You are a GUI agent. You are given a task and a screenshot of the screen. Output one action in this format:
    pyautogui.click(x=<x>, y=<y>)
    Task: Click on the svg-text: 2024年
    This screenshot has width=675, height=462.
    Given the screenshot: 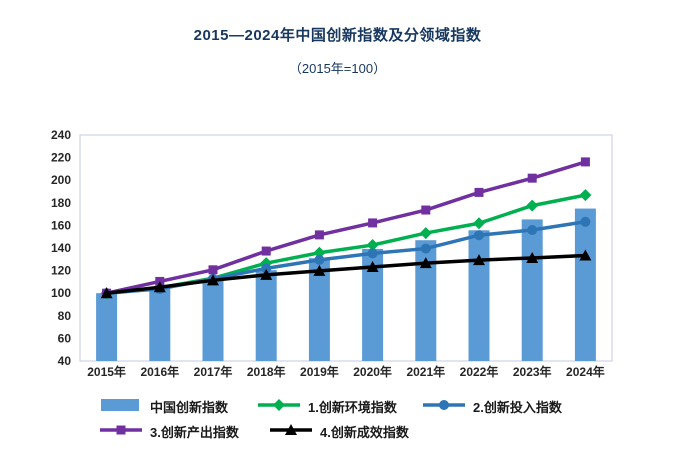 What is the action you would take?
    pyautogui.click(x=585, y=371)
    